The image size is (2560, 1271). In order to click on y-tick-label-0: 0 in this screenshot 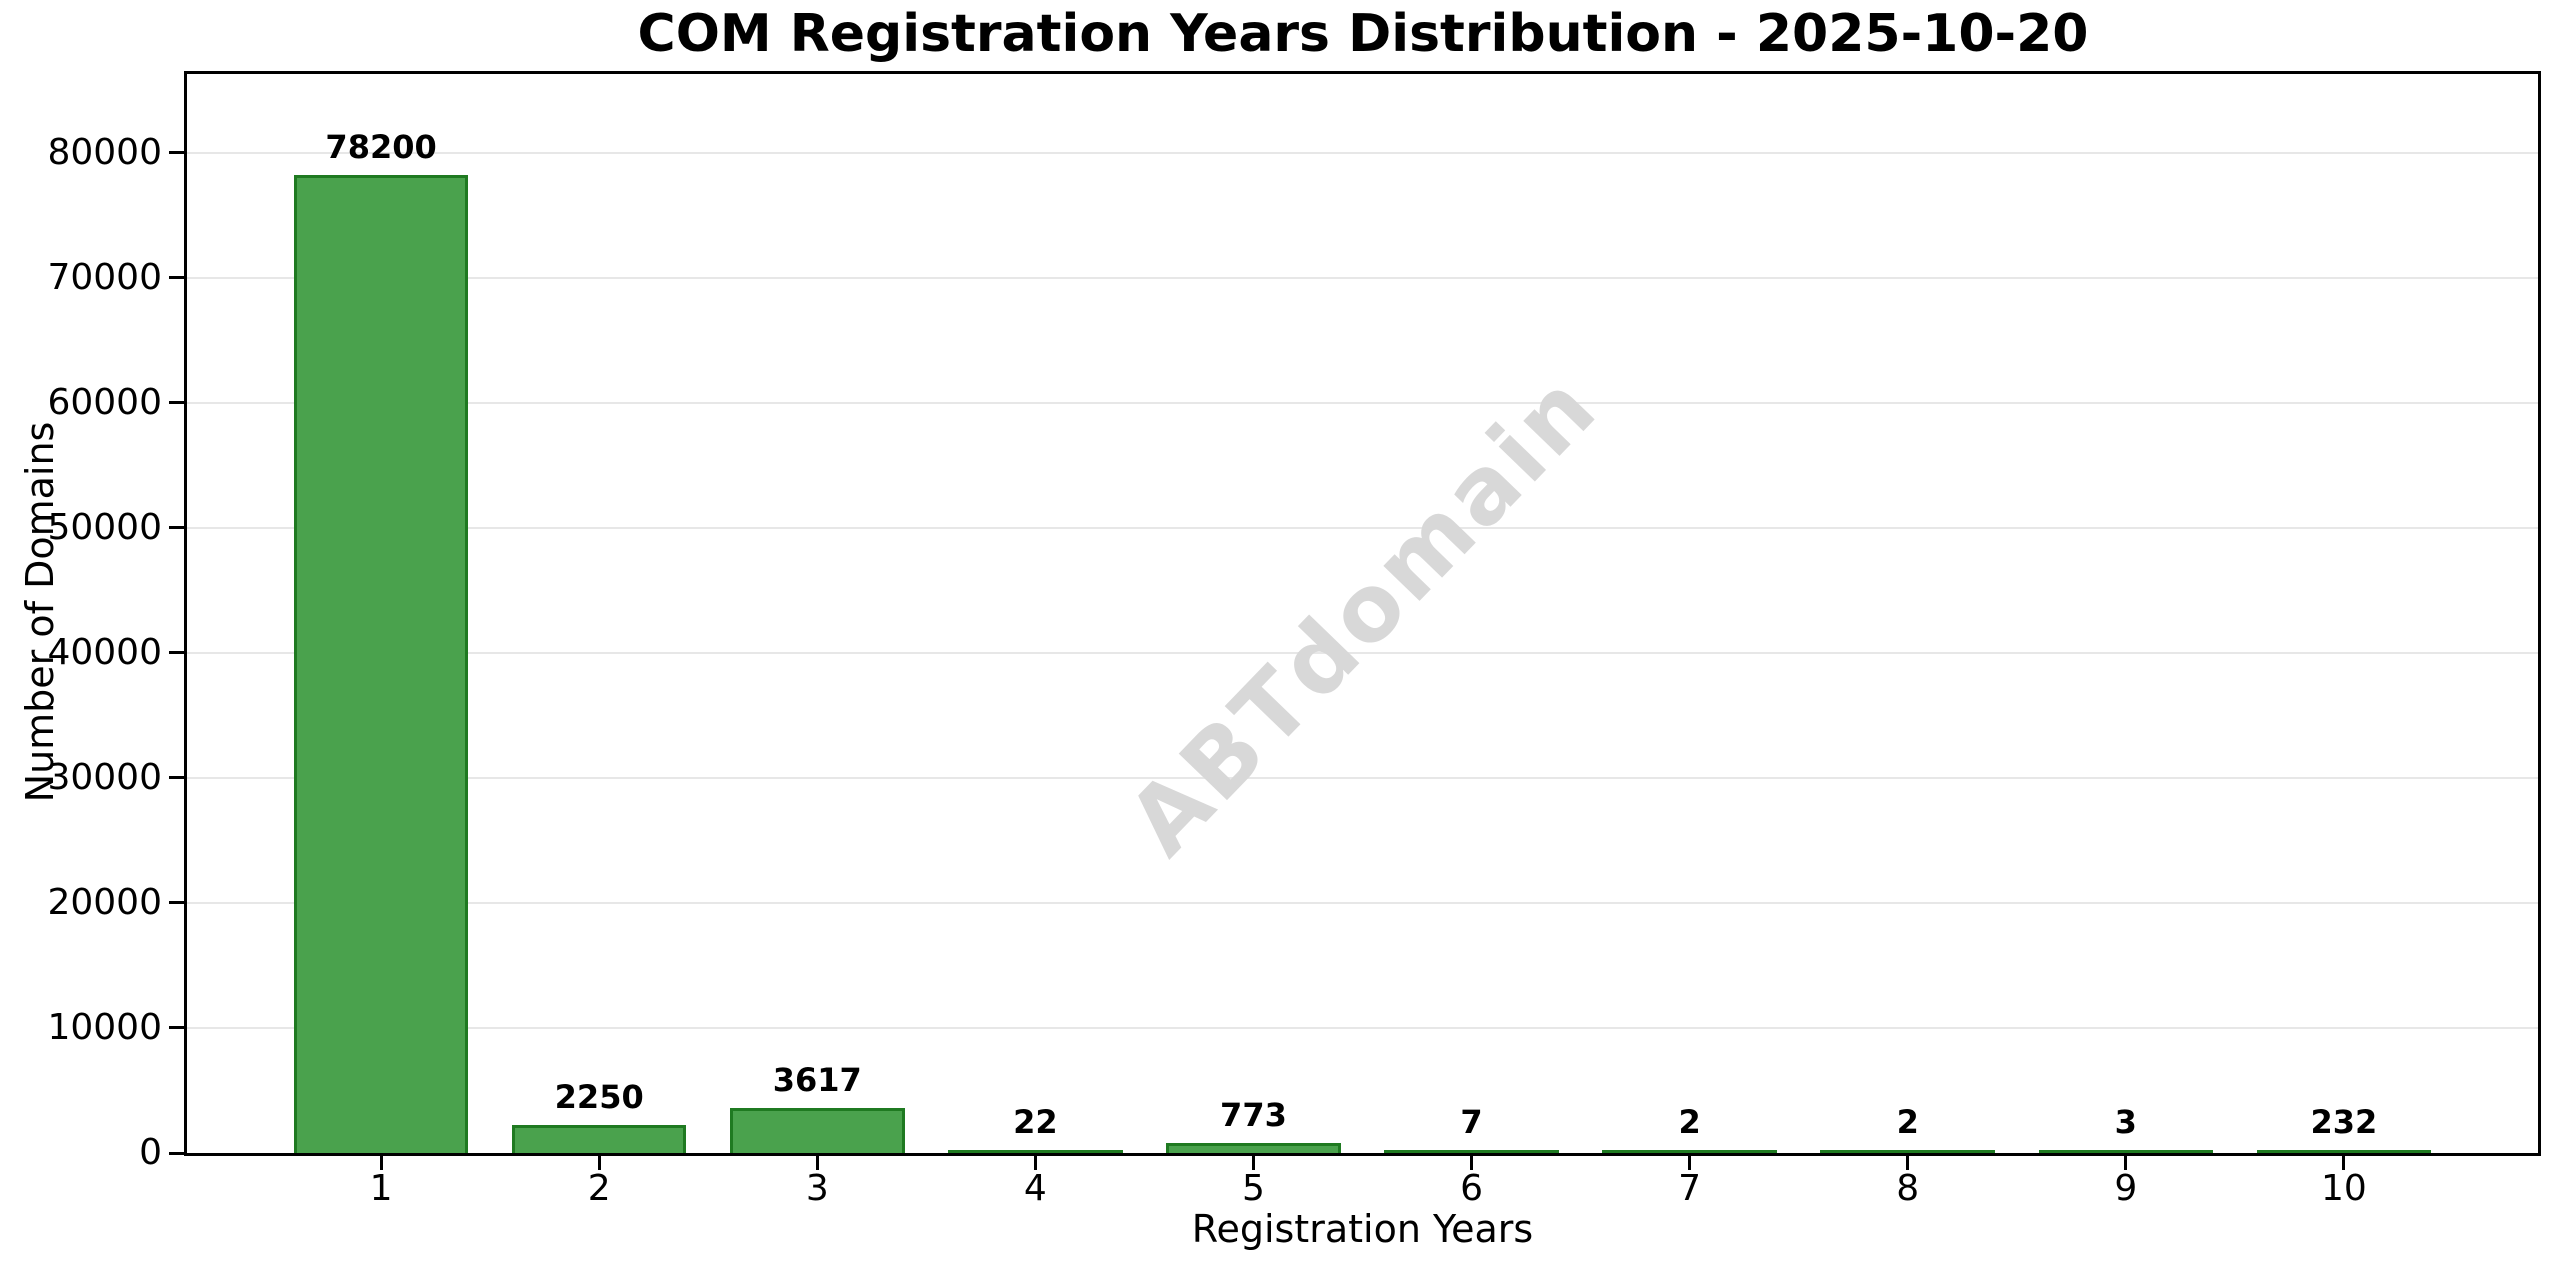, I will do `click(150, 1152)`.